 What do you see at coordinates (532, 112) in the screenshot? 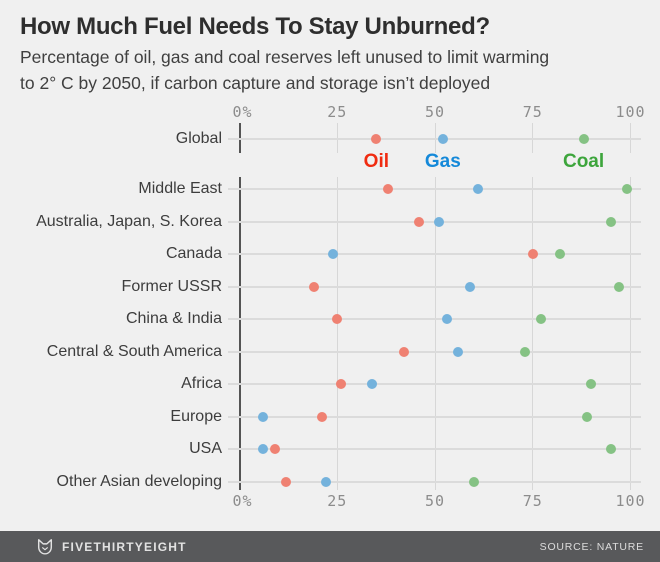
I see `x-axis-tick-top: 75` at bounding box center [532, 112].